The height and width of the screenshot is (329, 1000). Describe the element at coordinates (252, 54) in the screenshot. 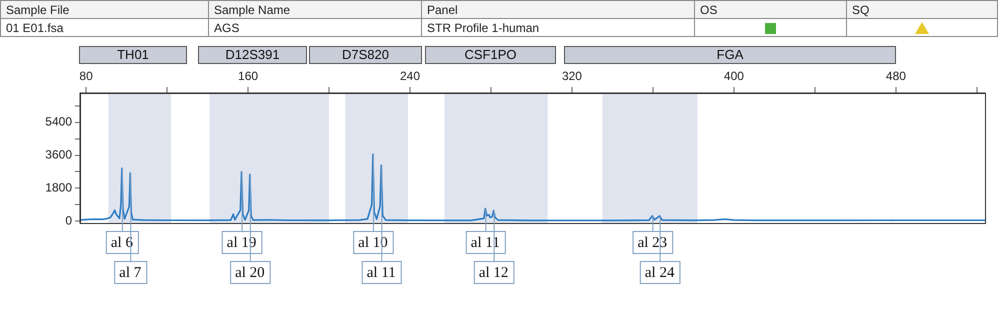

I see `text: D12S391` at that location.